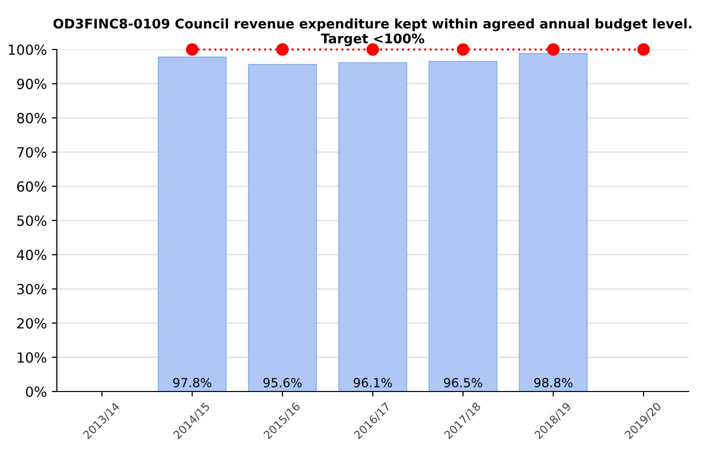  What do you see at coordinates (31, 220) in the screenshot?
I see `y-tick-label: 50%` at bounding box center [31, 220].